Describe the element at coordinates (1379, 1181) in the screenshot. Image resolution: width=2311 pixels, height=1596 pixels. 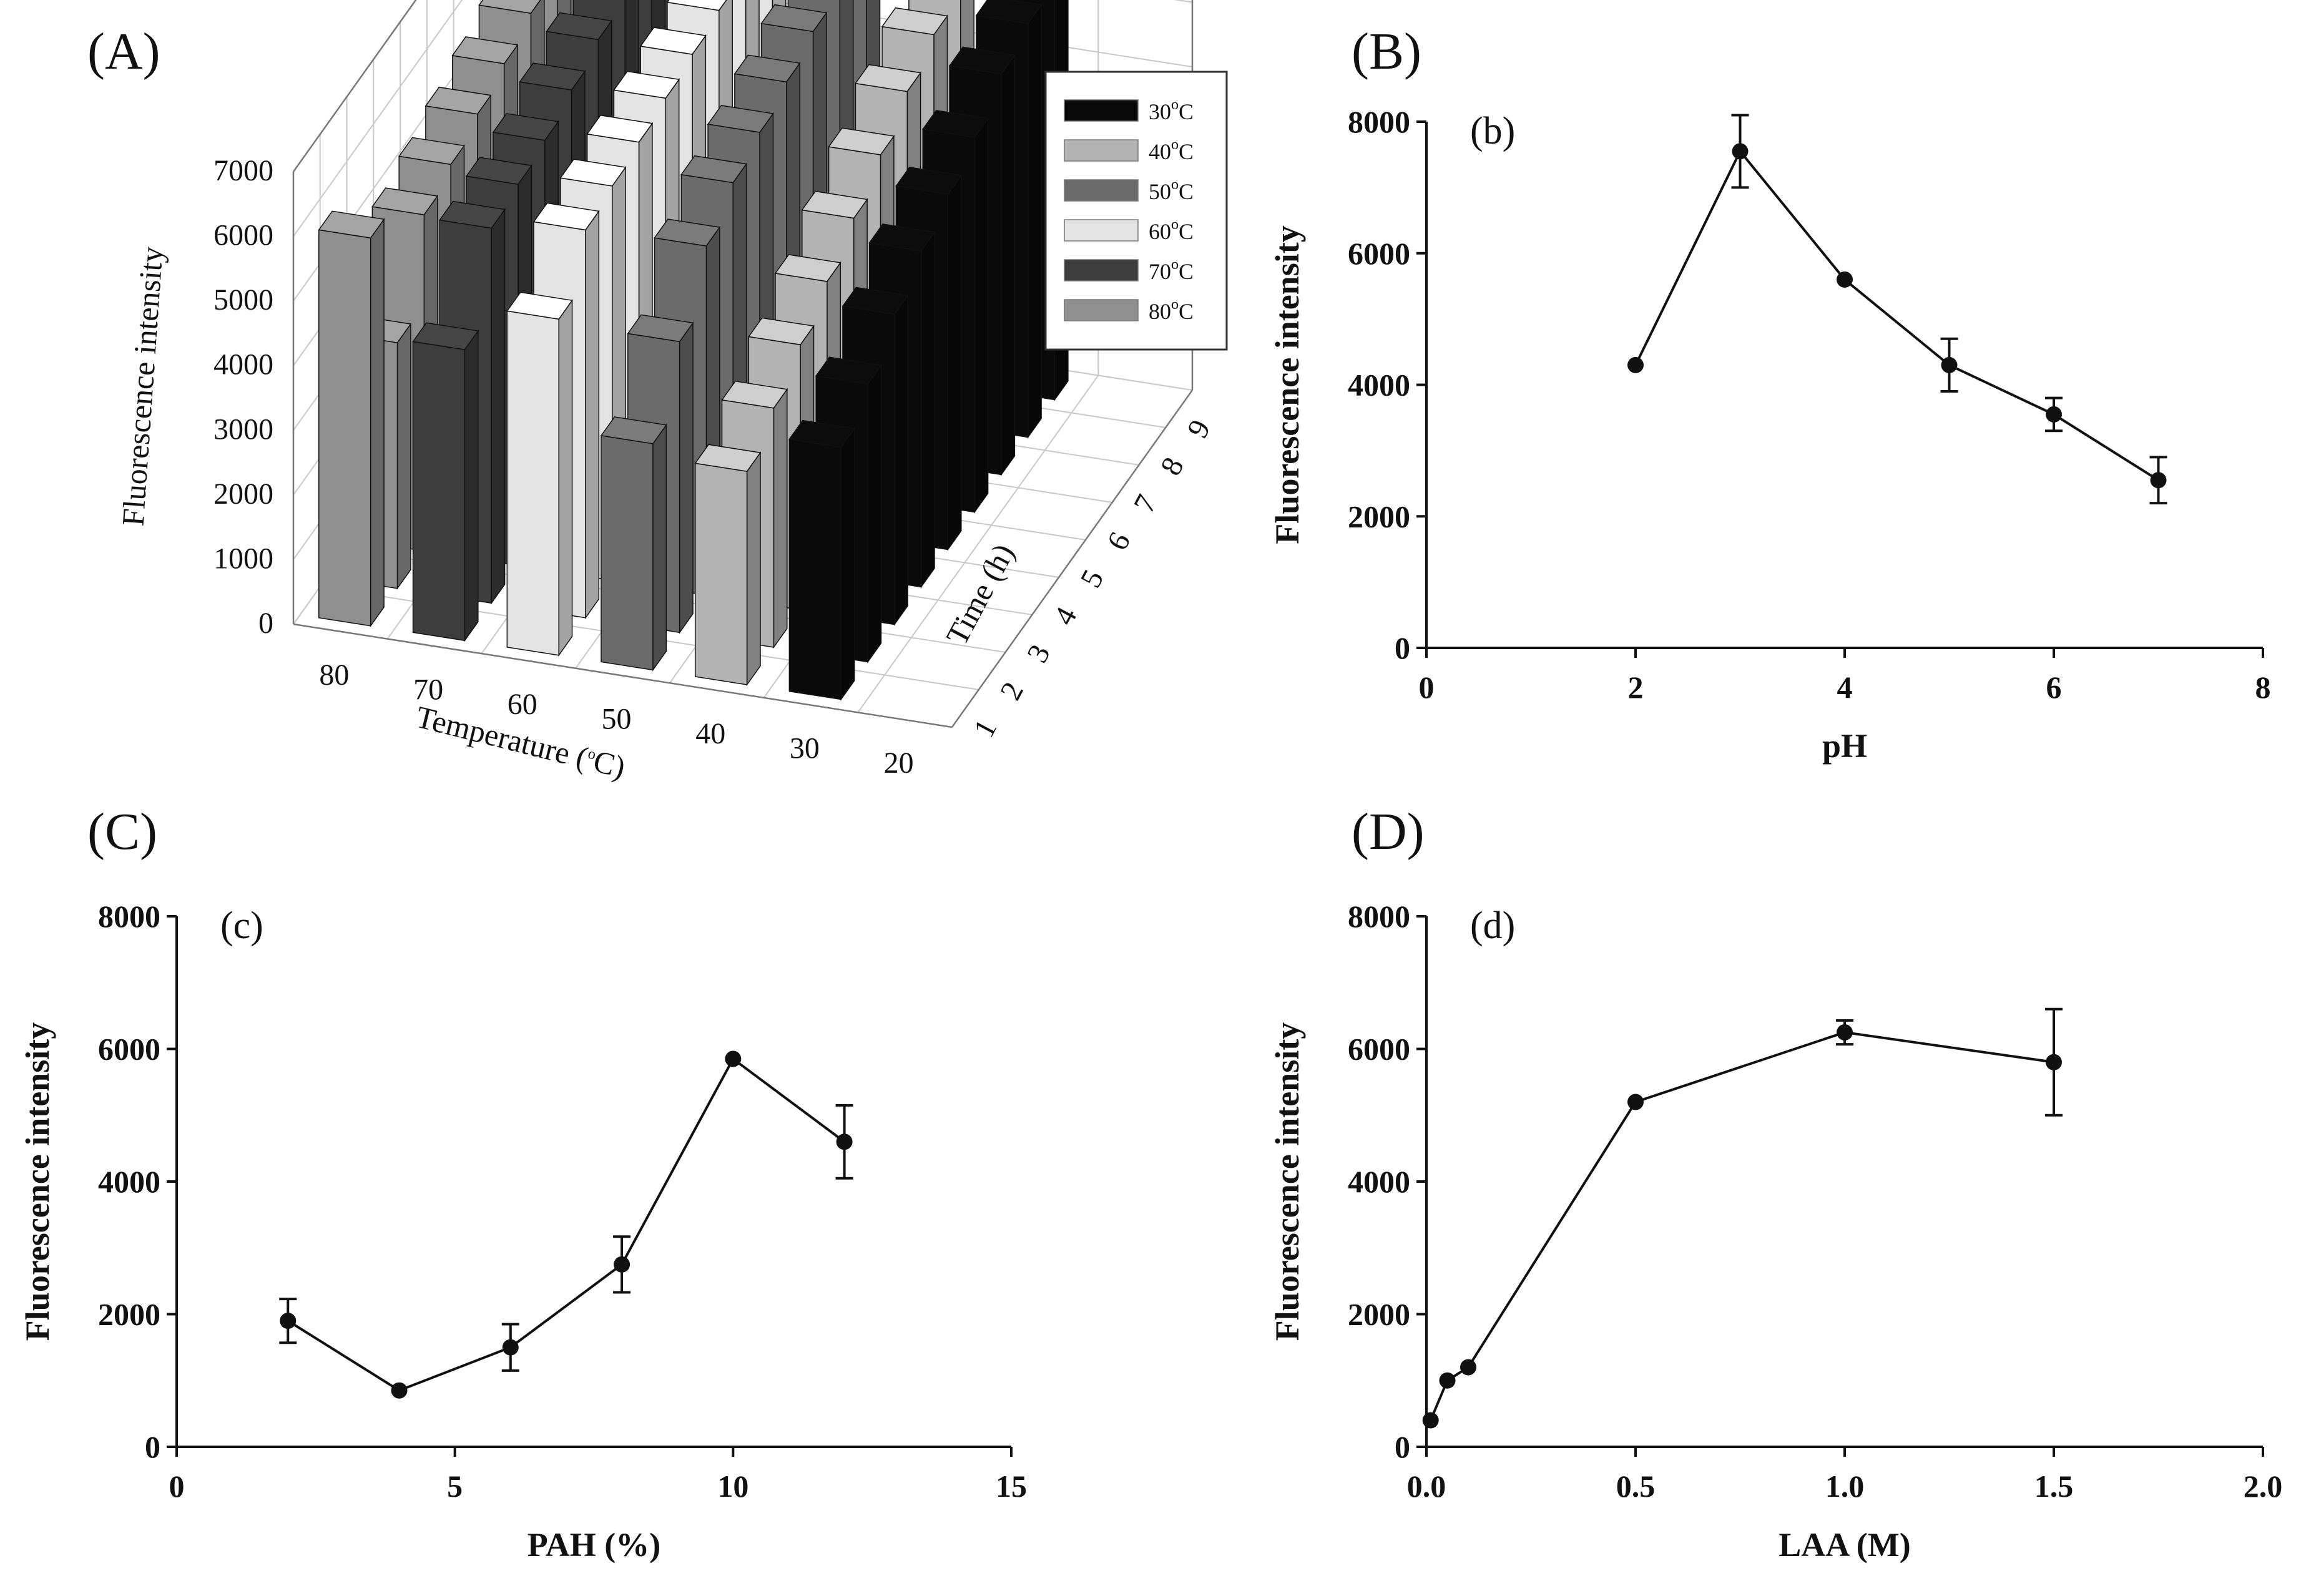
I see `panel-d-y-tick-label: 4000` at that location.